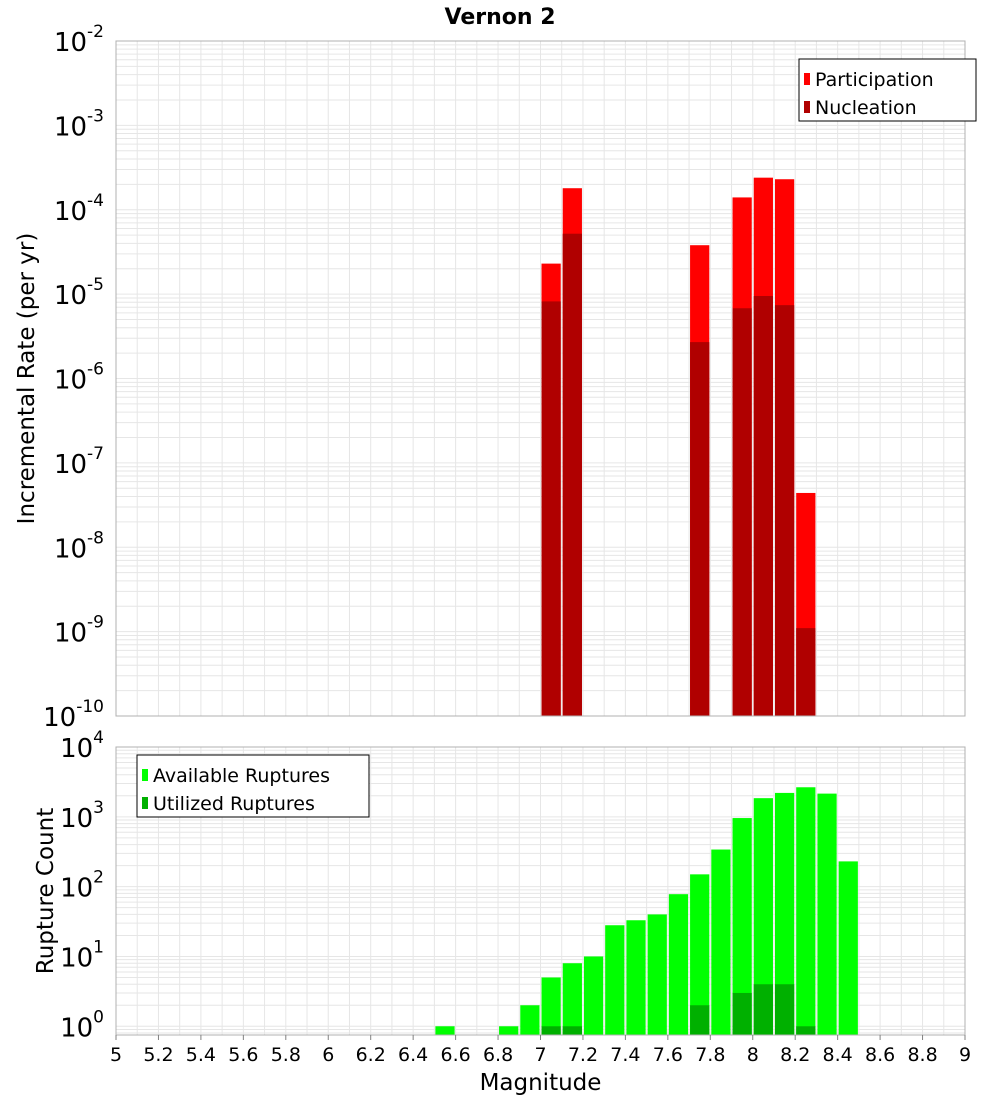  What do you see at coordinates (95, 623) in the screenshot?
I see `rate-y-tick-exponent: -9` at bounding box center [95, 623].